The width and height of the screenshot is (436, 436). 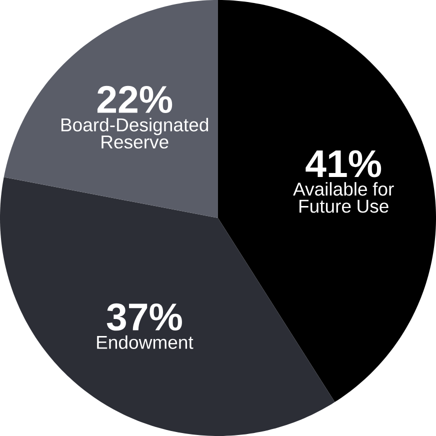 What do you see at coordinates (134, 133) in the screenshot?
I see `slice-label: Board-Designated Reserve` at bounding box center [134, 133].